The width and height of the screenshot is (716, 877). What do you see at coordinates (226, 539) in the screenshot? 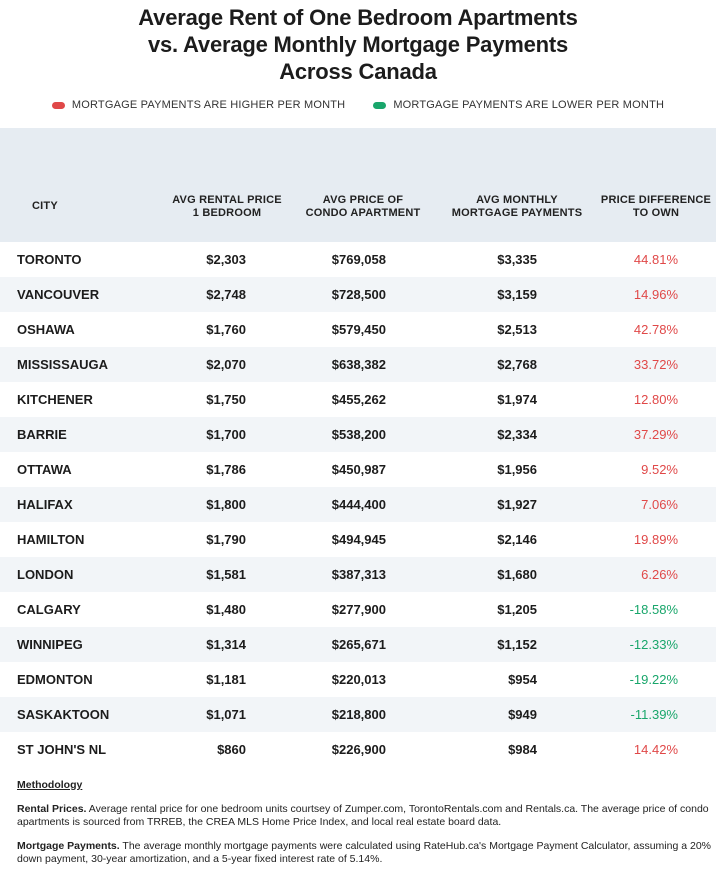
I see `rent-cell: $1,790` at bounding box center [226, 539].